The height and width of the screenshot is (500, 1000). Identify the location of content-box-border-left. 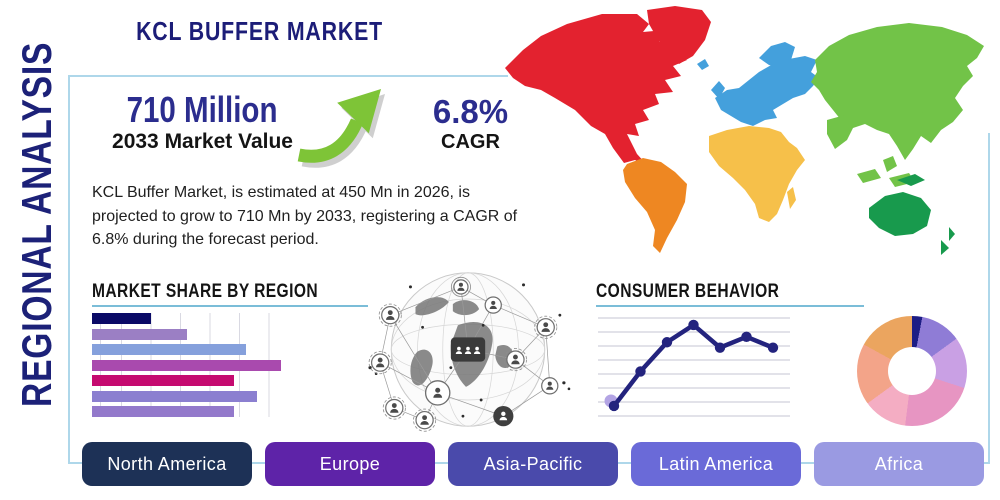
(69, 269).